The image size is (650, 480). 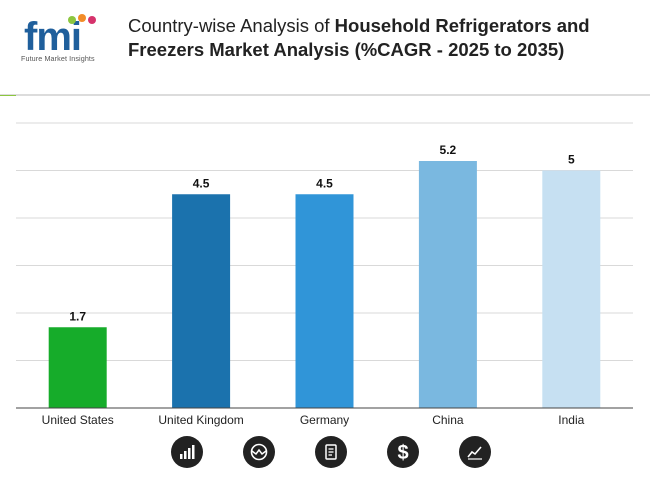 What do you see at coordinates (448, 420) in the screenshot?
I see `x-tick-label: China` at bounding box center [448, 420].